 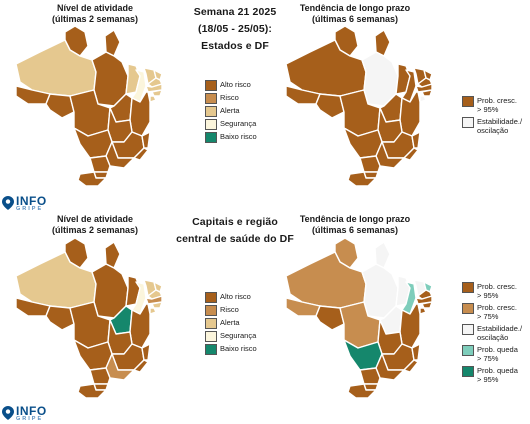 I want to click on top-left-title-line1: Nível de atividade, so click(x=95, y=8).